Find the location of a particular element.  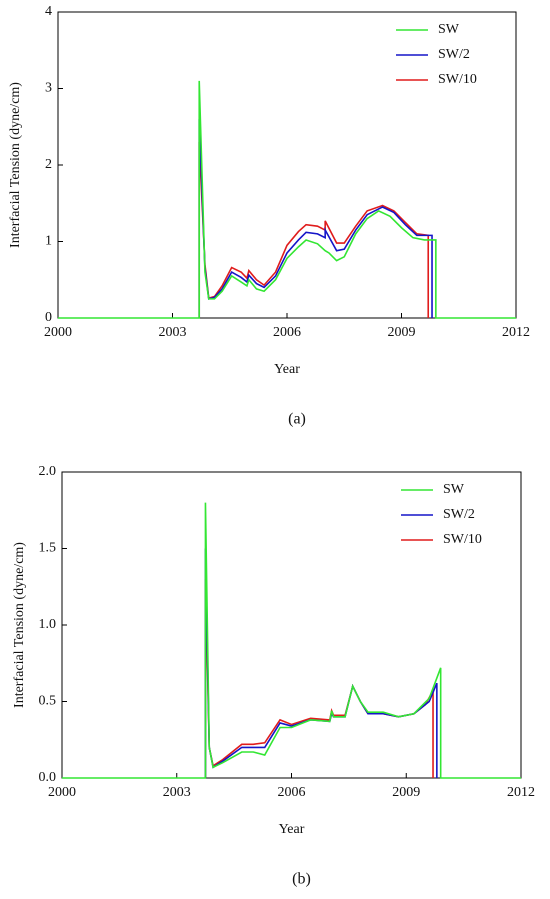

y-tick-label: 4 is located at coordinates (48, 11).